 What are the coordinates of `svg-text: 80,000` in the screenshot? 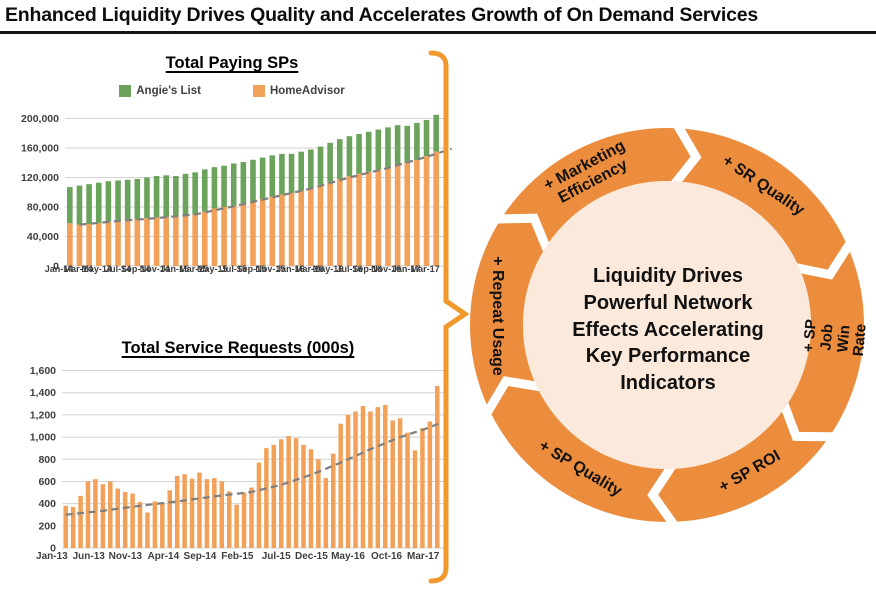 It's located at (43, 208).